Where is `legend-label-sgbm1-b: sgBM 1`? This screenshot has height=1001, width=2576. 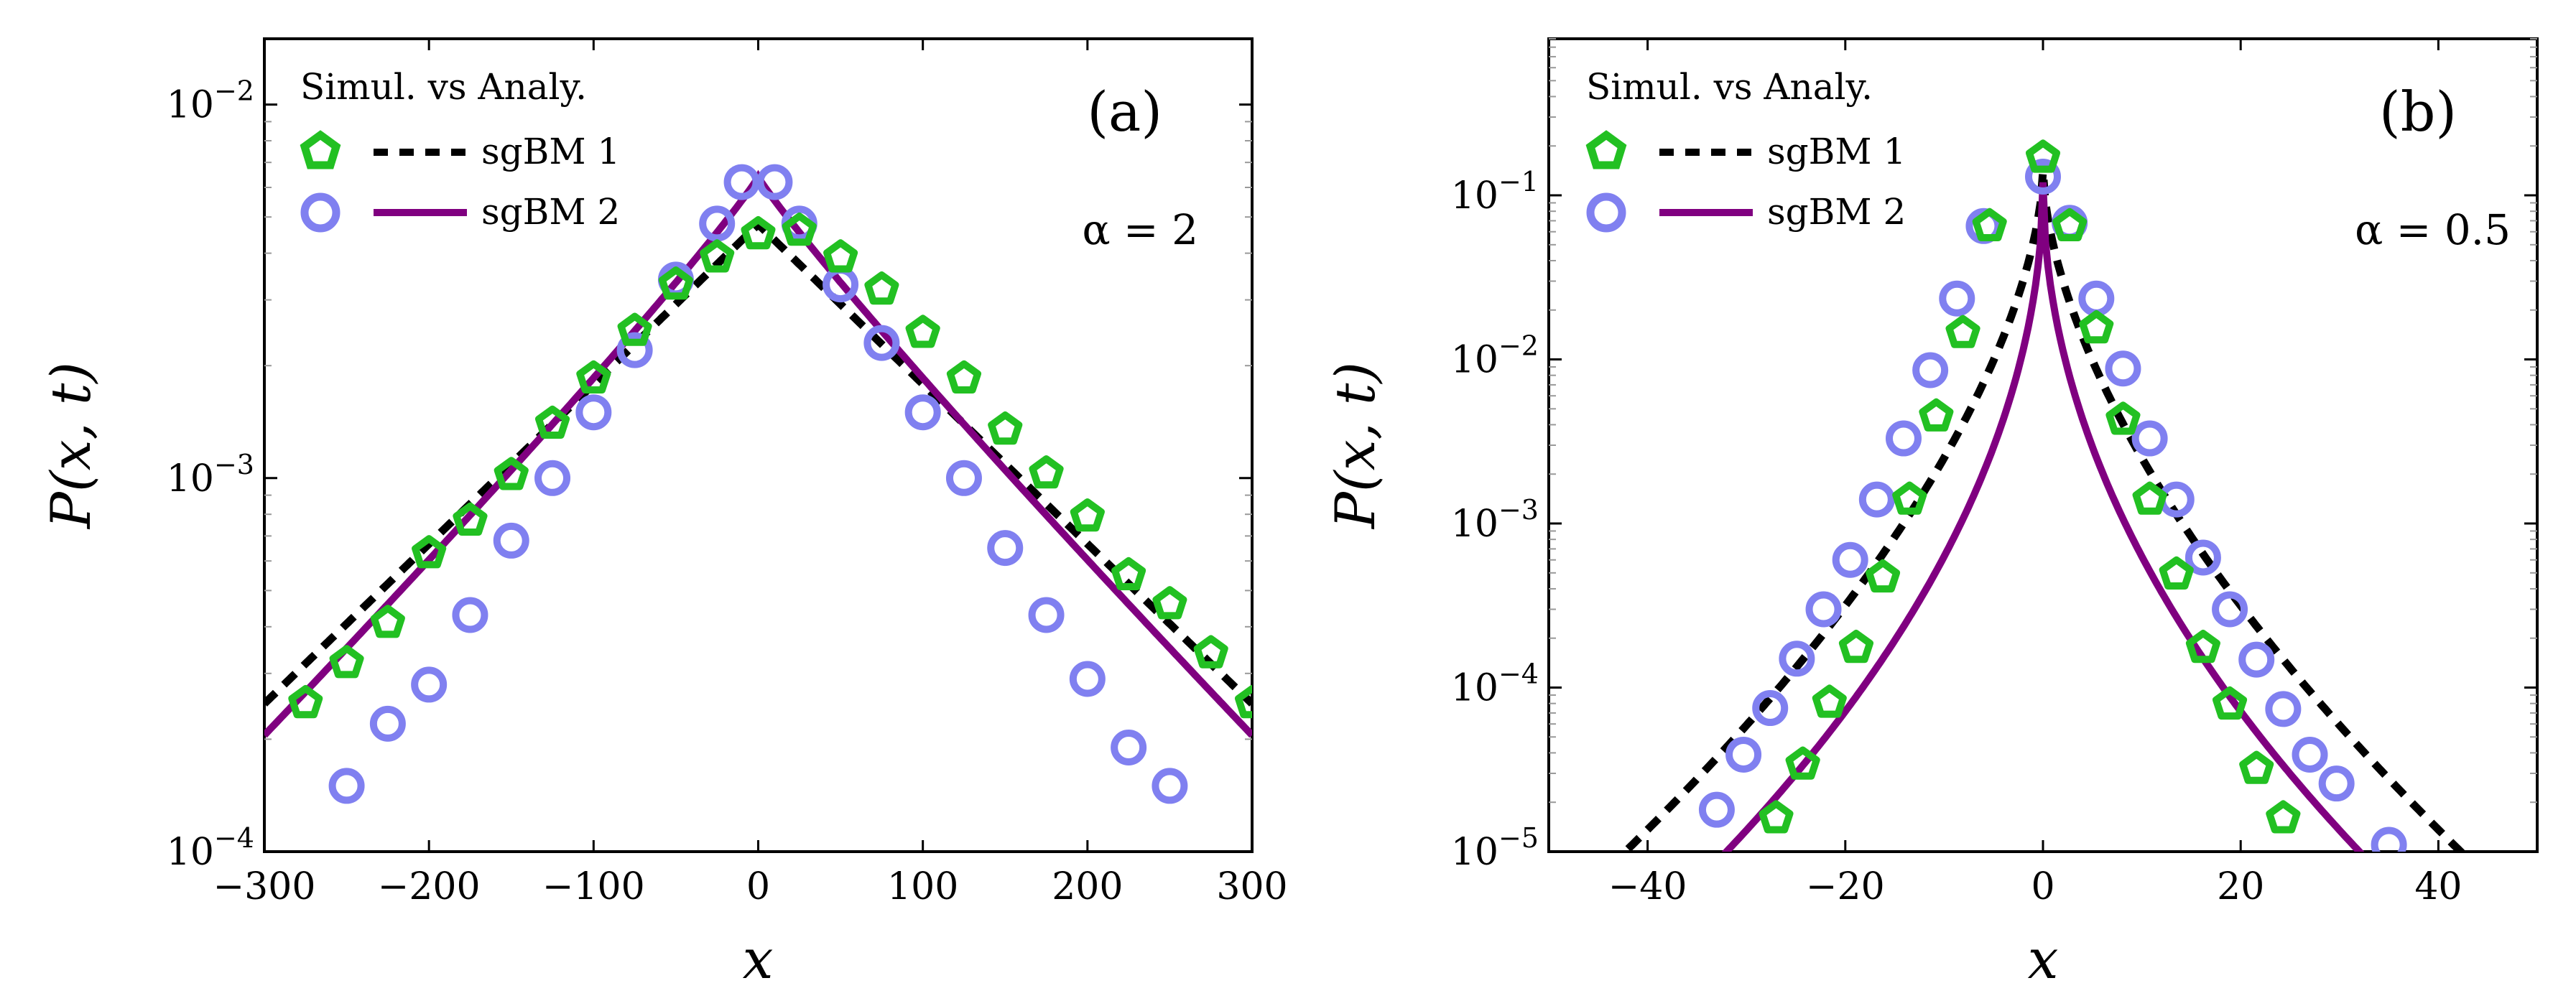 legend-label-sgbm1-b: sgBM 1 is located at coordinates (1836, 151).